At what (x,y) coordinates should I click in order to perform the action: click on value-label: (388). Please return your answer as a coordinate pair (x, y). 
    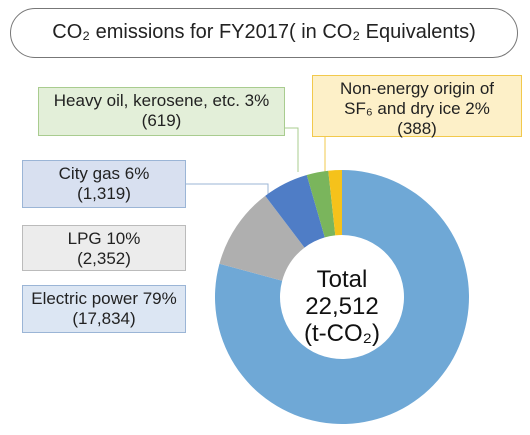
    Looking at the image, I should click on (417, 128).